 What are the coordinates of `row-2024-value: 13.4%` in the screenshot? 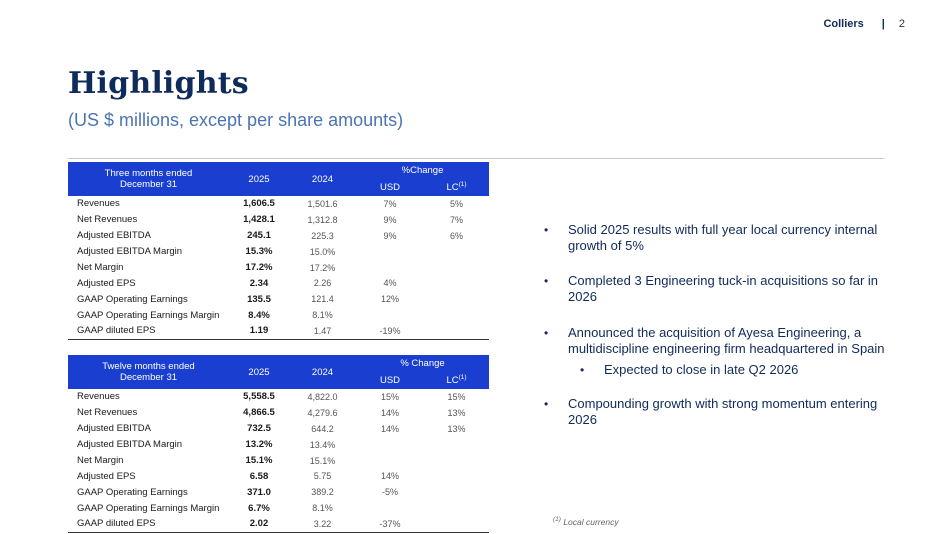 It's located at (322, 444).